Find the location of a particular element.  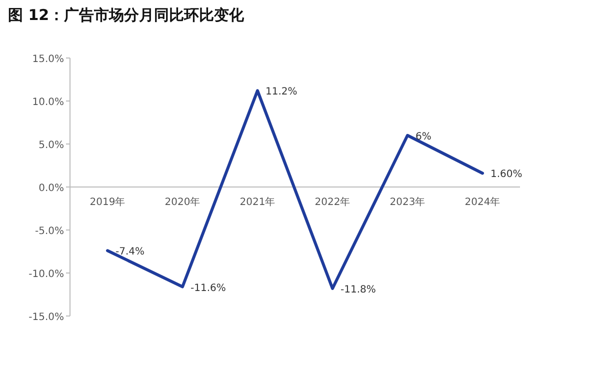

x-tick-label: 2023年 is located at coordinates (408, 202).